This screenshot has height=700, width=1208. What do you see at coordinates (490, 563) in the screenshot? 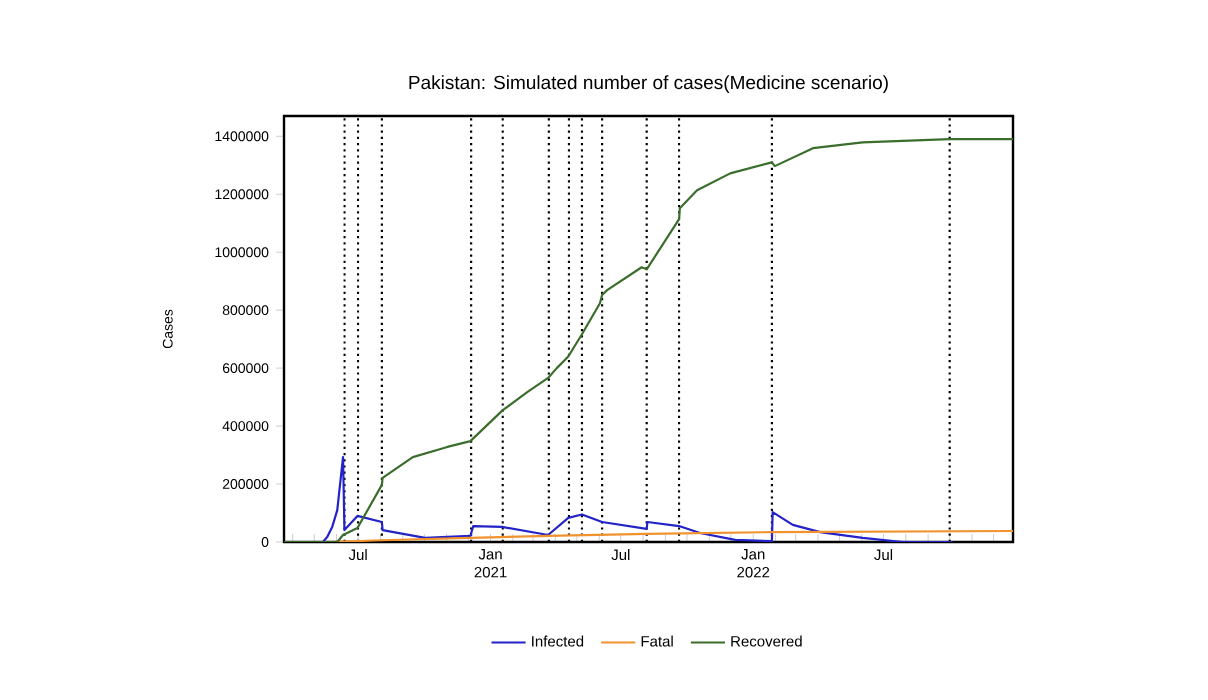
I see `x-tick-label: Jan 2021` at bounding box center [490, 563].